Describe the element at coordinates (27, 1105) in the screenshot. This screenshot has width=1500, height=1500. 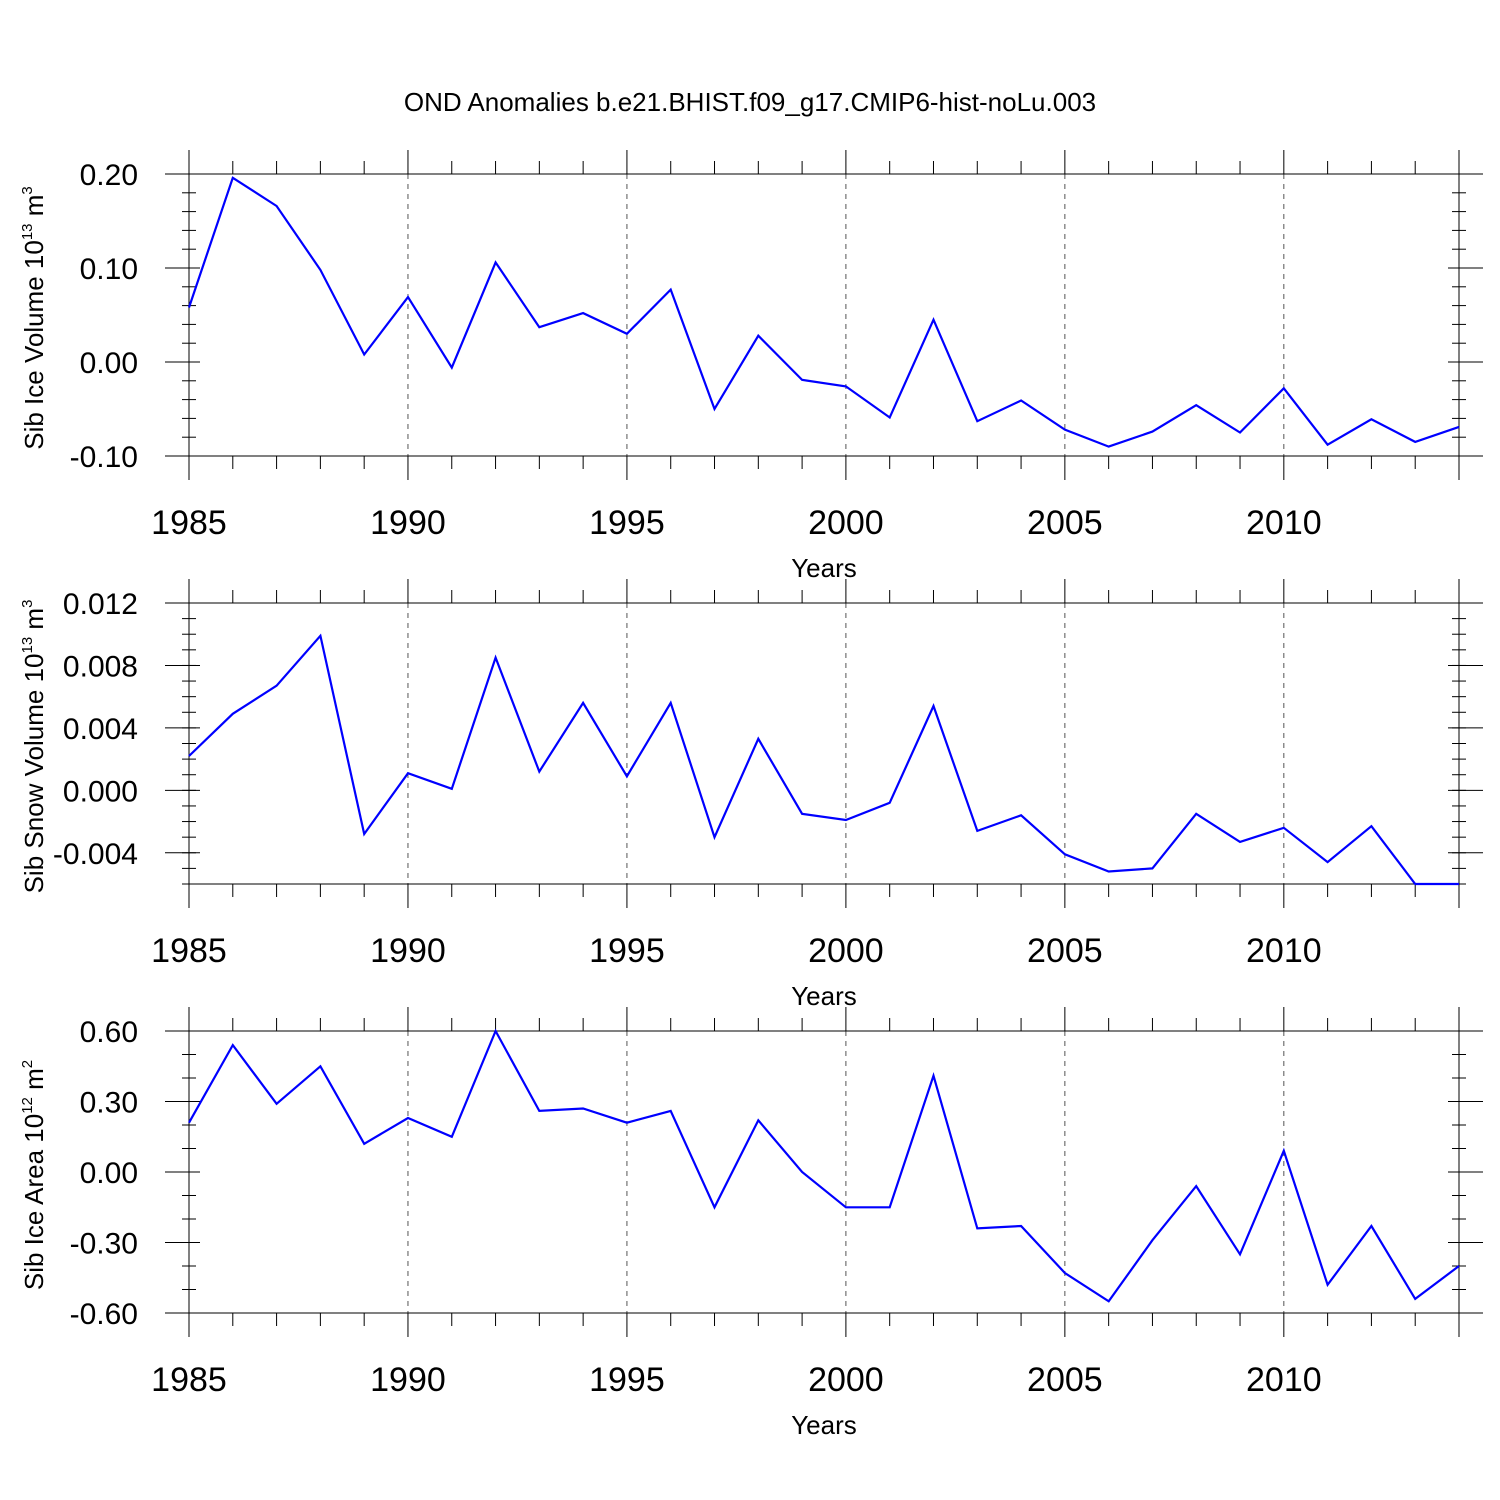
I see `y-axis-label-superscript: 12` at that location.